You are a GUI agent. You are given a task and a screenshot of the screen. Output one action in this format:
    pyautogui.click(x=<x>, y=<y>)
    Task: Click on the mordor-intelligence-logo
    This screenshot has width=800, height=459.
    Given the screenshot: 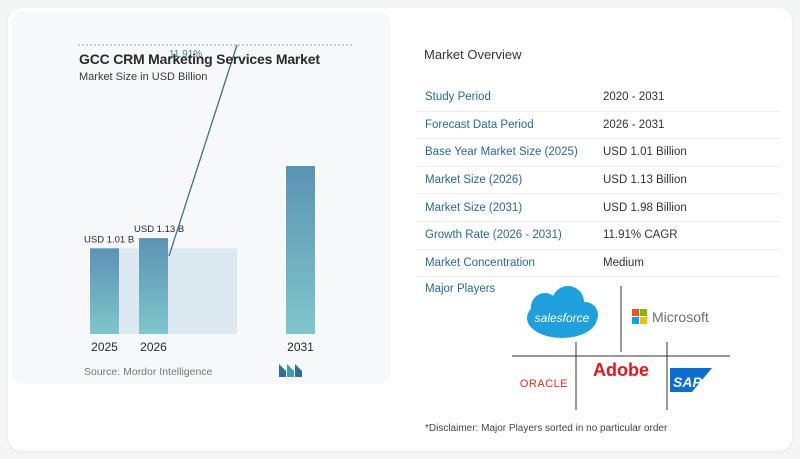 What is the action you would take?
    pyautogui.click(x=290, y=370)
    